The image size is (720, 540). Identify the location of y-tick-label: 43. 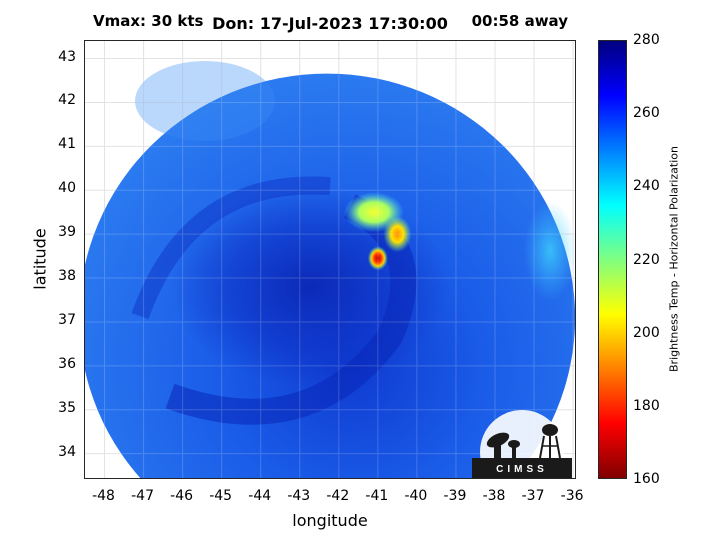
(67, 56).